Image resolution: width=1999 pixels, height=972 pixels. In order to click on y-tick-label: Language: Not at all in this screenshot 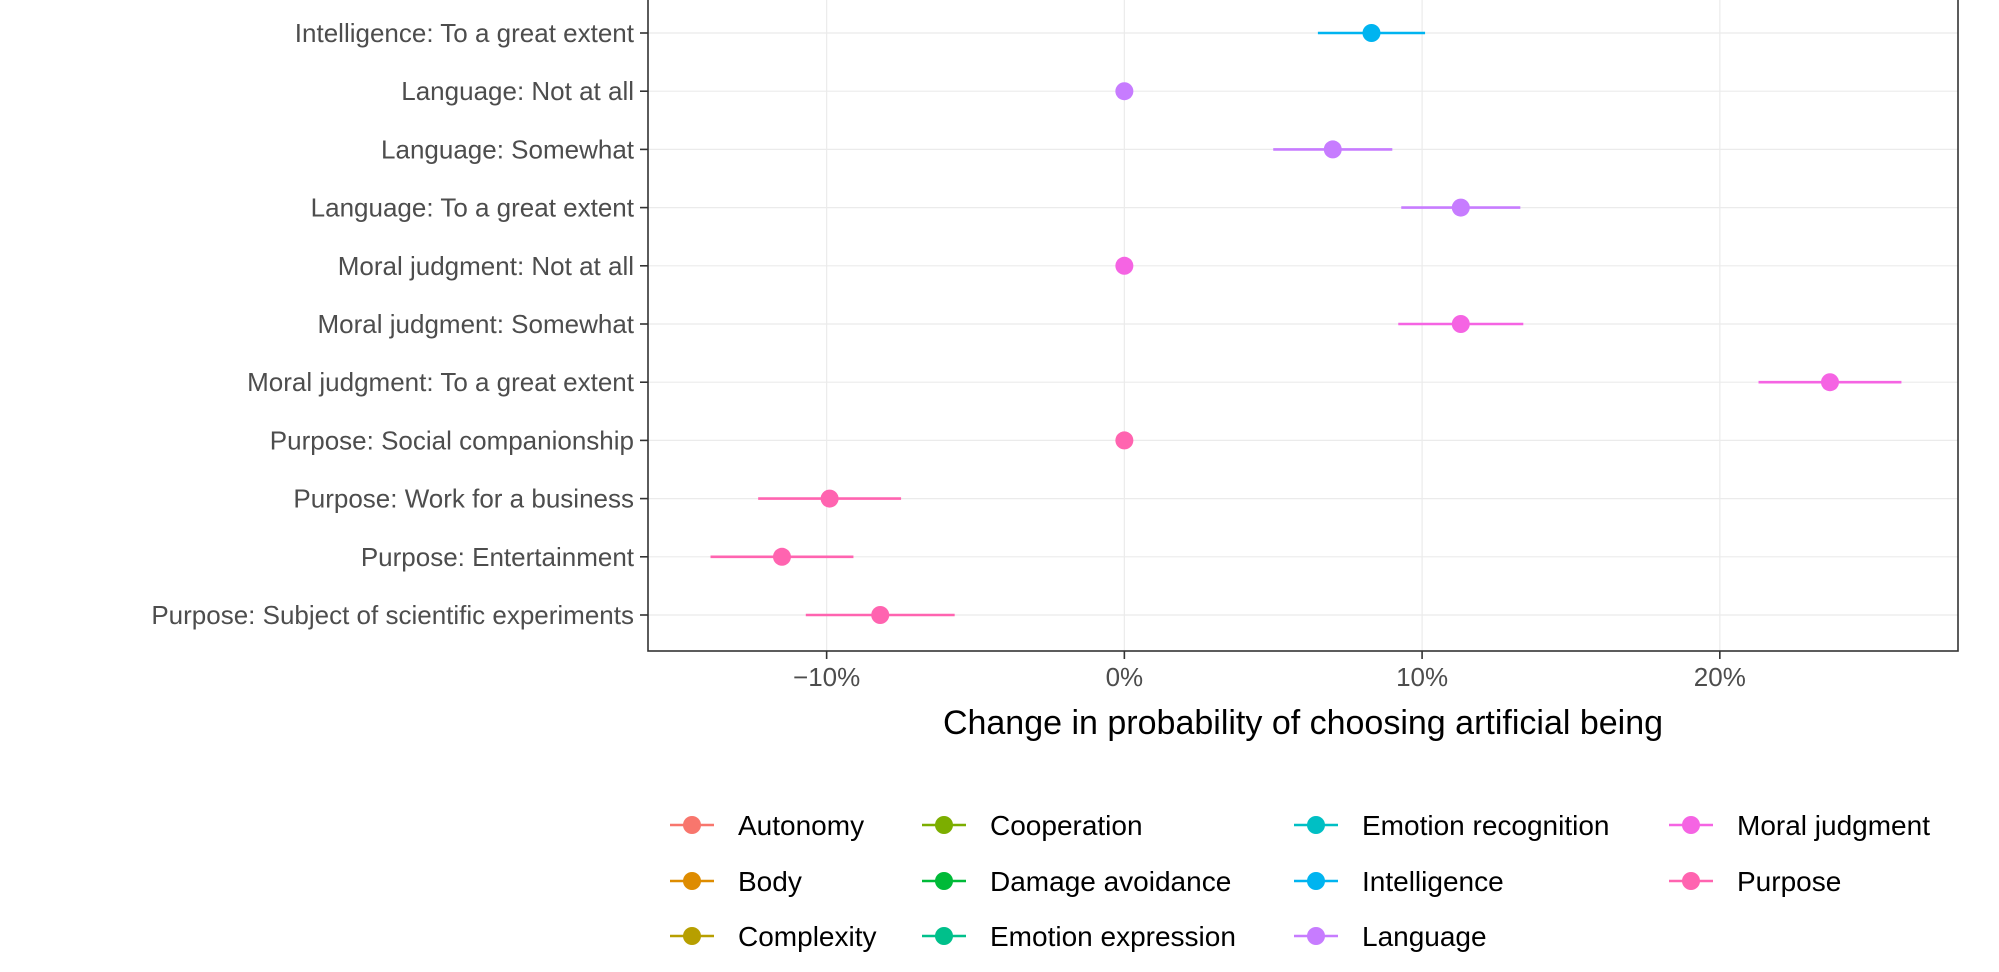, I will do `click(517, 91)`.